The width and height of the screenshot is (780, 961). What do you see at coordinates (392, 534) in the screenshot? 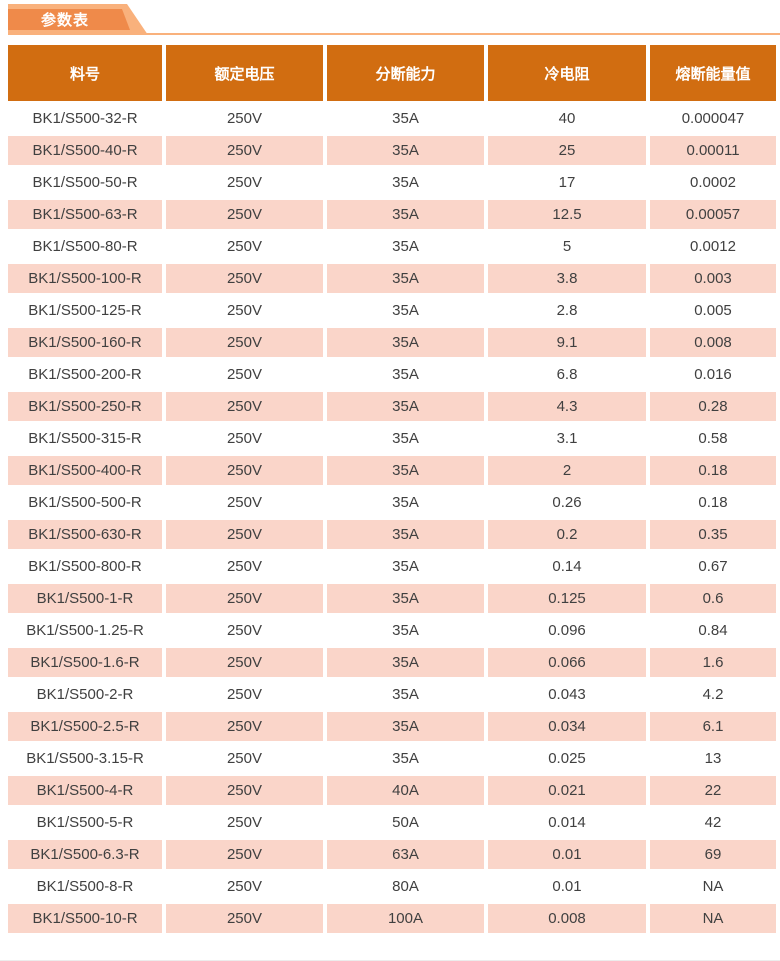
I see `table-row: BK1/S500-630-R 250V 35A 0.2 0.35` at bounding box center [392, 534].